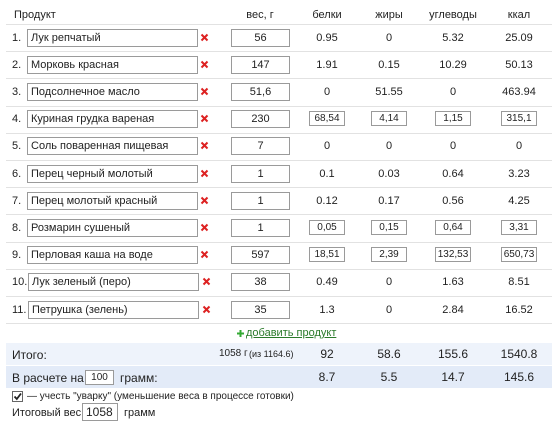  I want to click on protein-value: 0.49, so click(327, 282).